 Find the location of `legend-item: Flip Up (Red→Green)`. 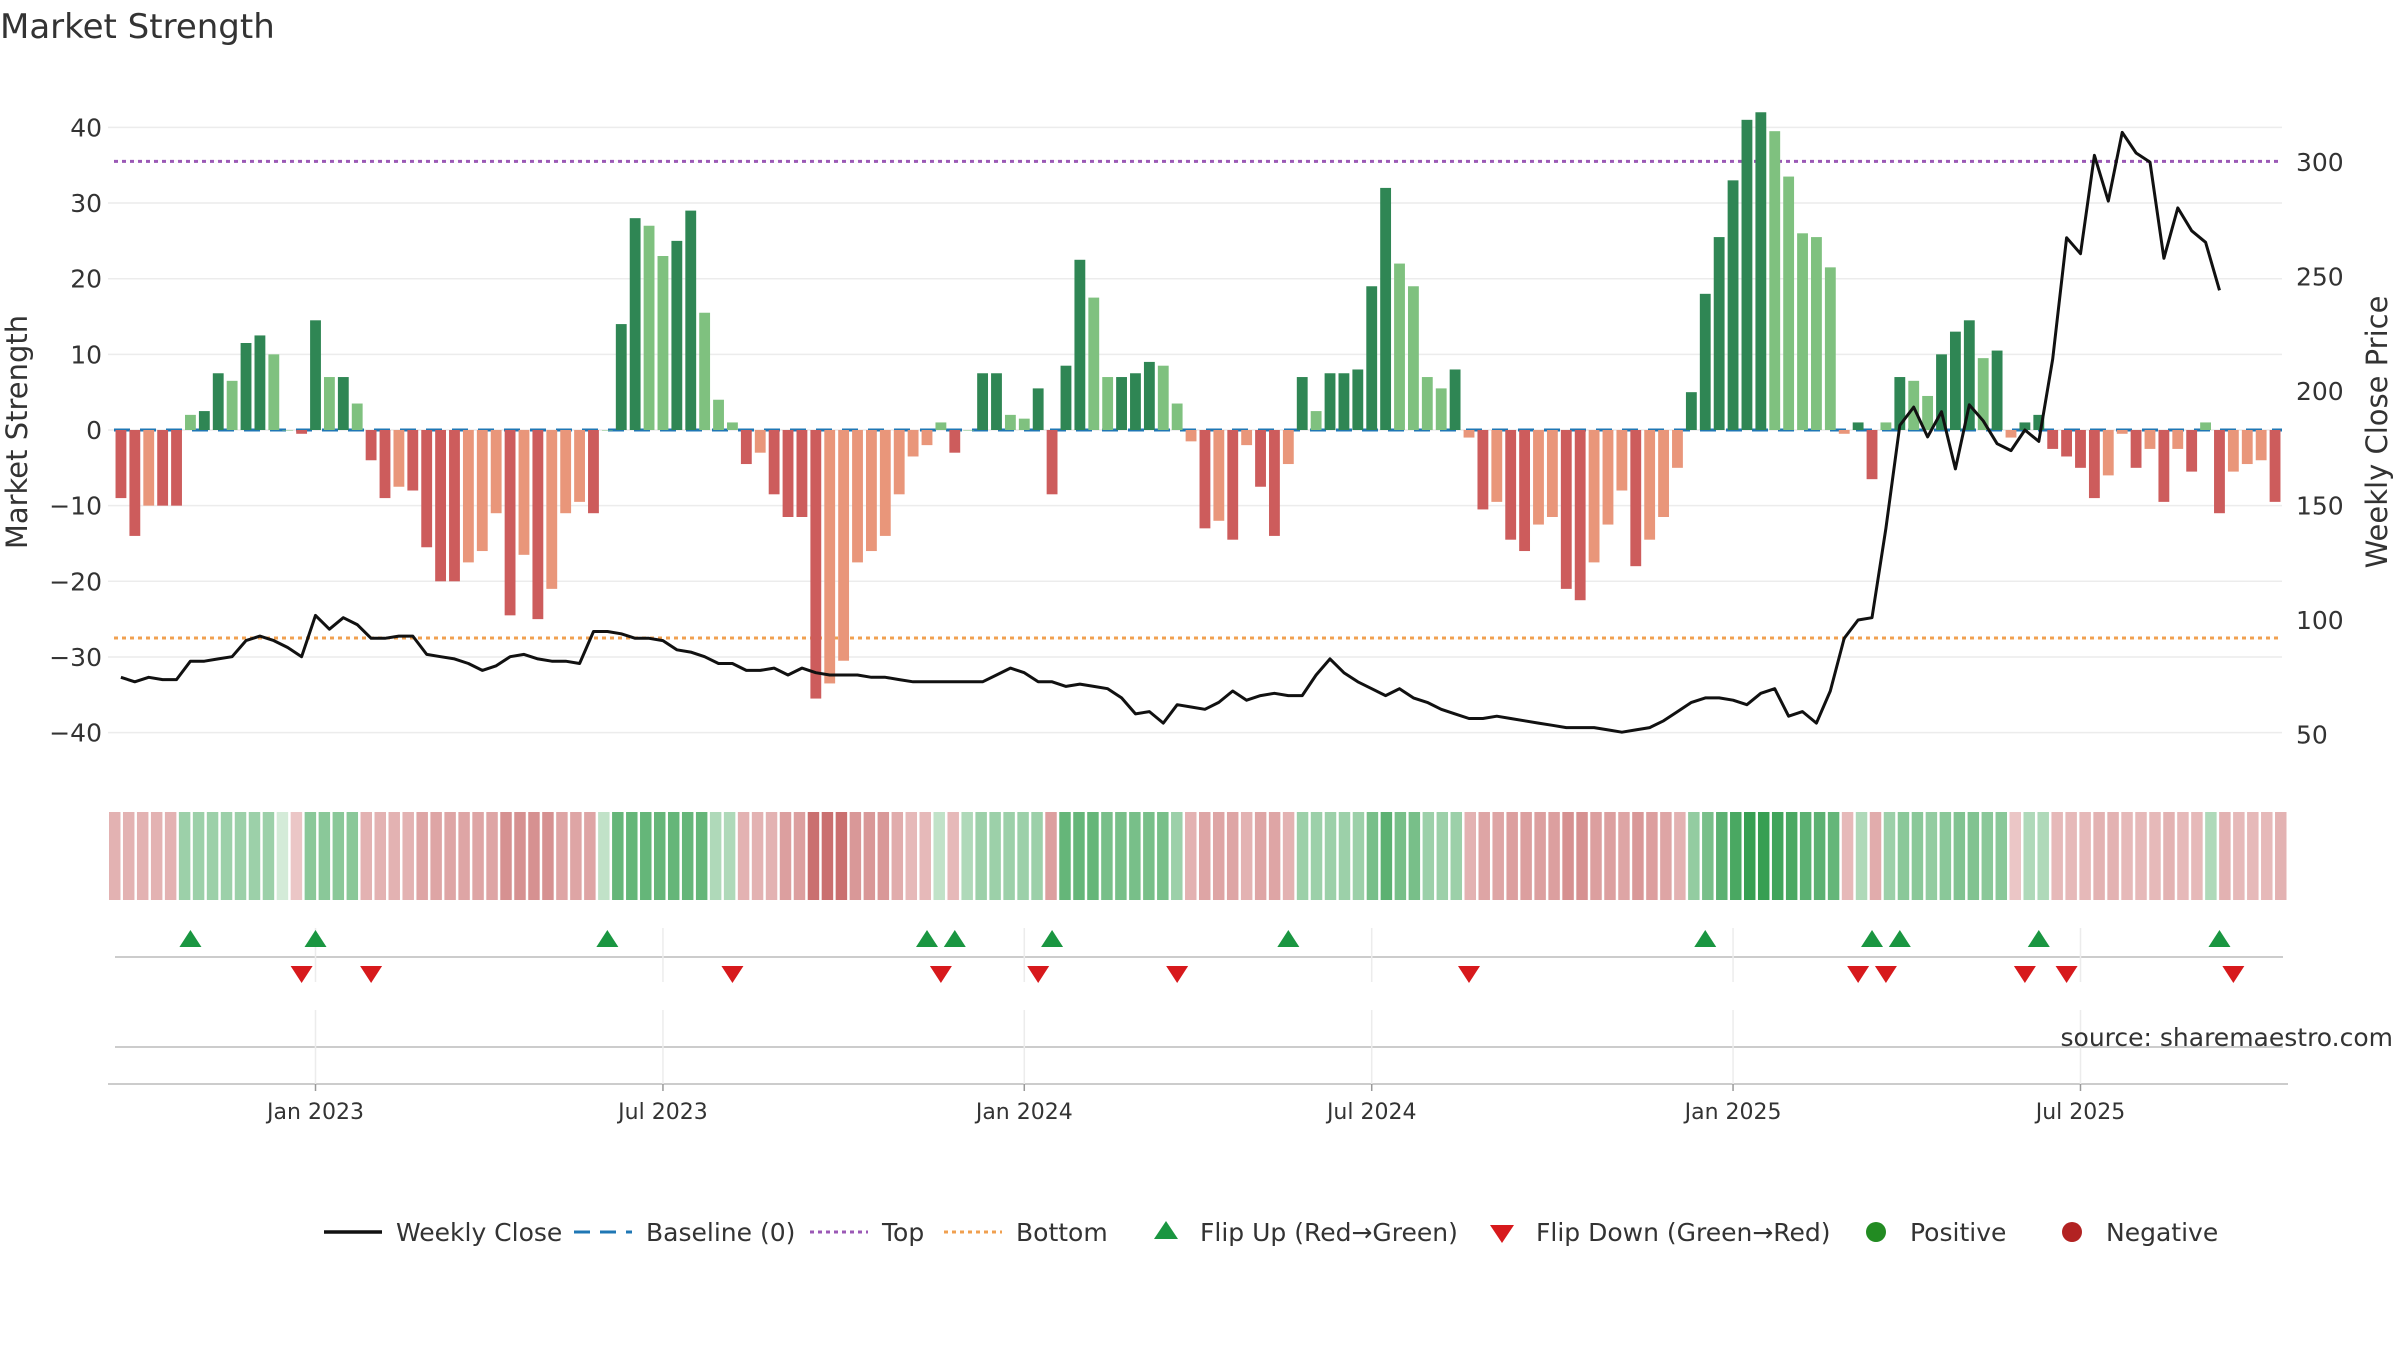

legend-item: Flip Up (Red→Green) is located at coordinates (1306, 1232).